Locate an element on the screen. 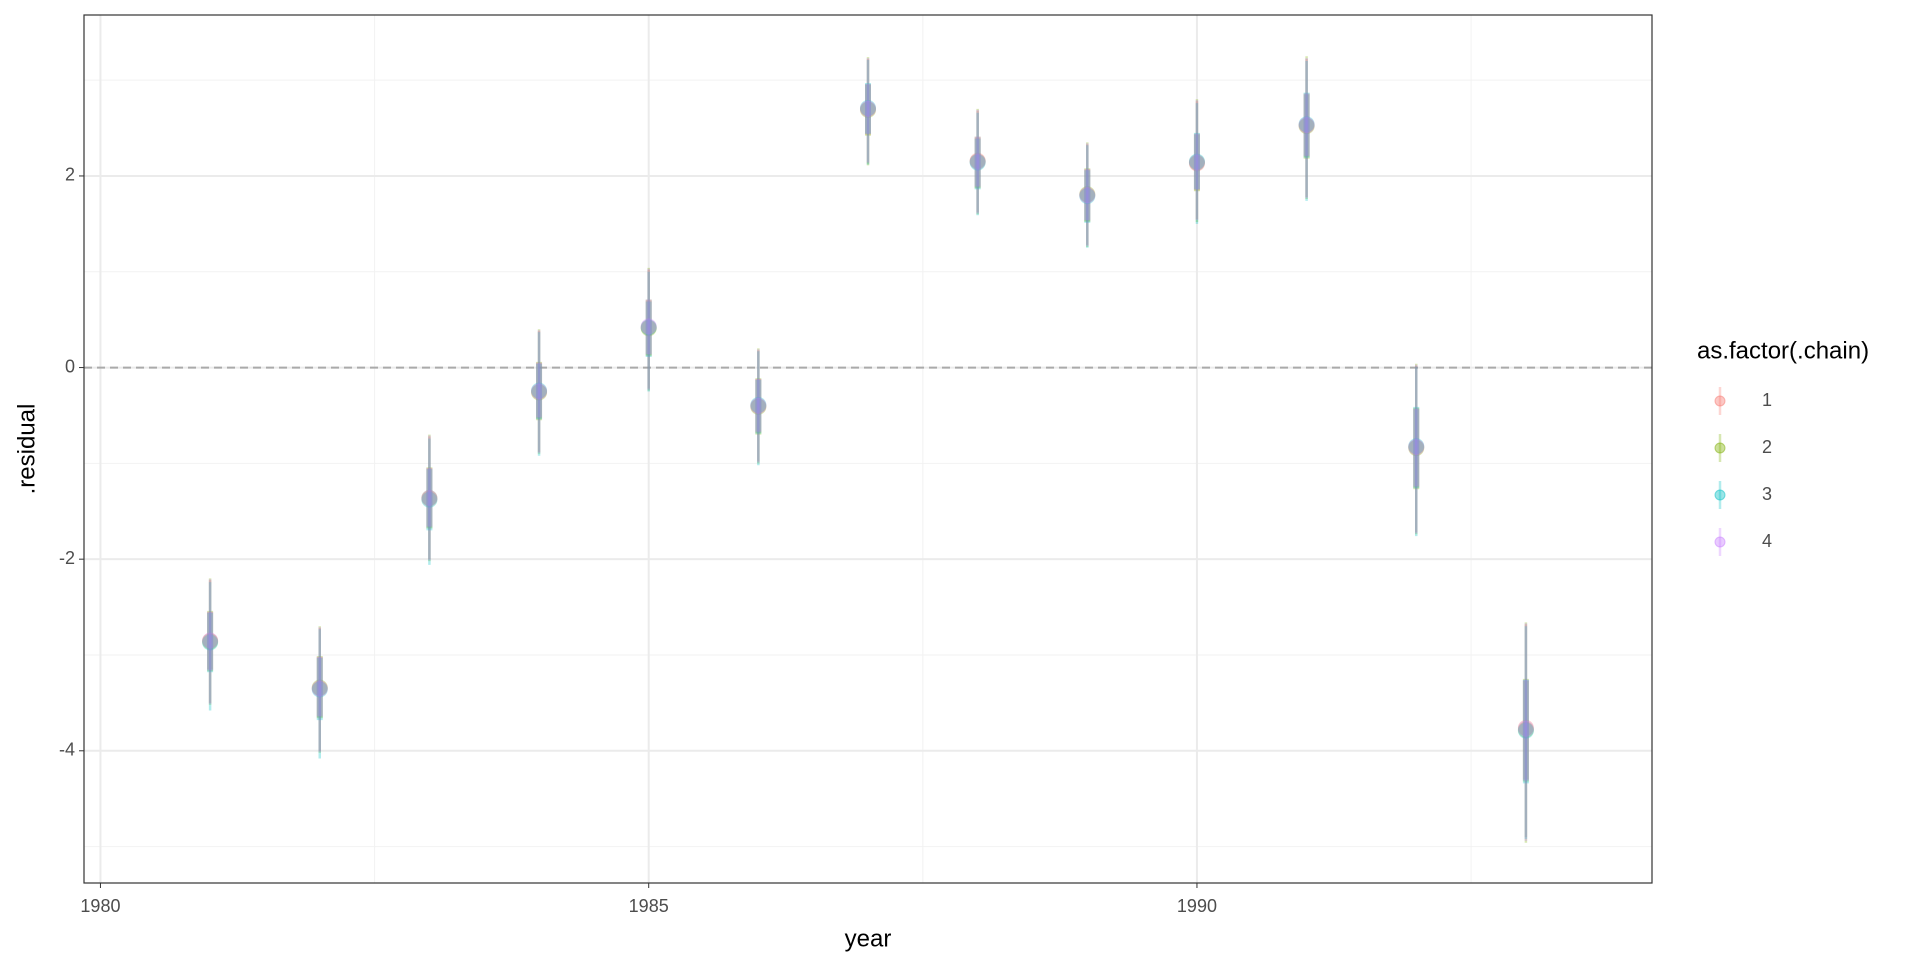 This screenshot has height=960, width=1920. legend-label: 2 is located at coordinates (1767, 447).